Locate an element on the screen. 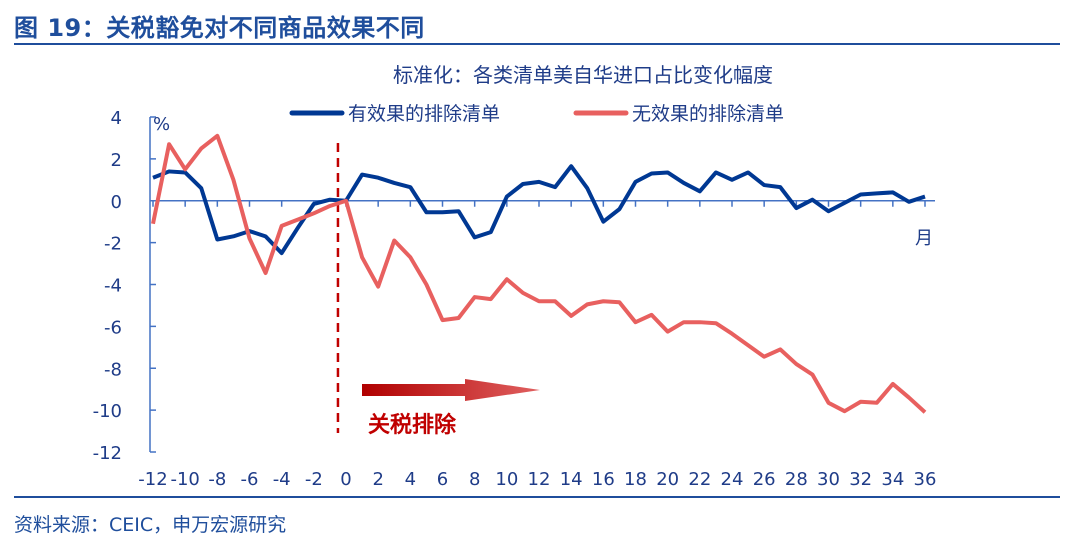 The height and width of the screenshot is (545, 1080). title-divider is located at coordinates (537, 44).